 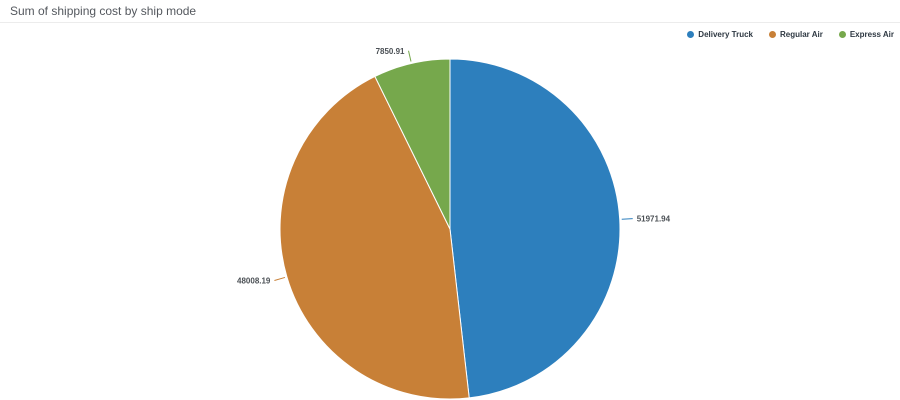 What do you see at coordinates (871, 34) in the screenshot?
I see `legend-item-label: Express Air` at bounding box center [871, 34].